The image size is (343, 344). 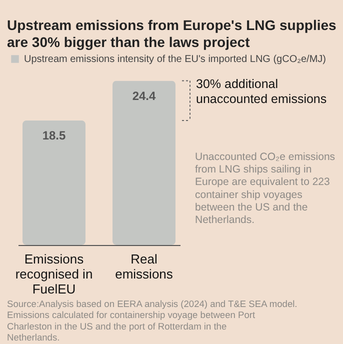 I want to click on chart-title: Upstream emissions from Europe's LNG supplies are 30% bigger than the laws project, so click(x=172, y=33).